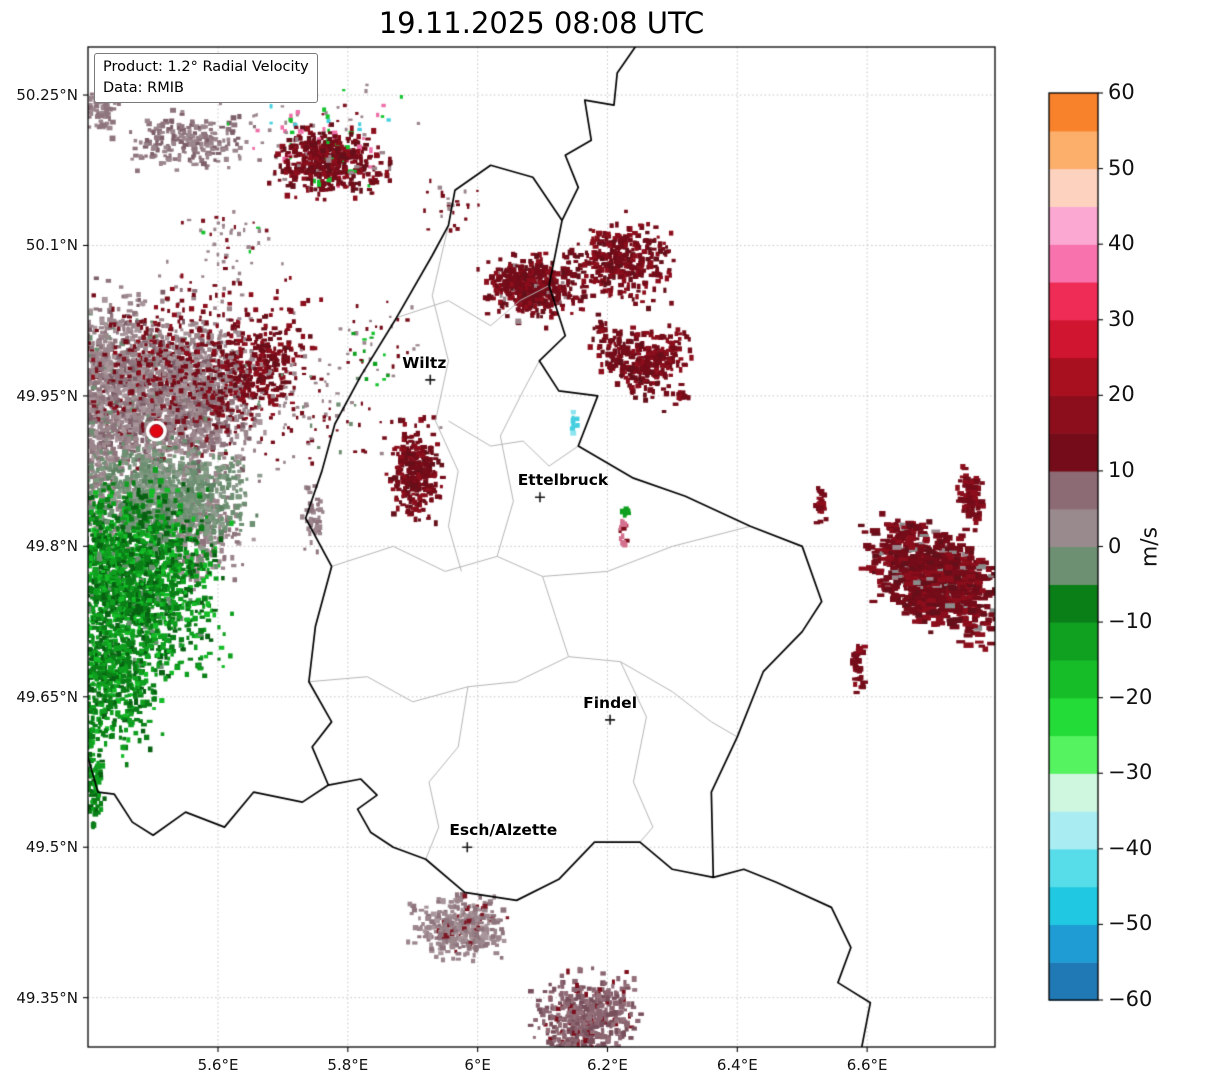 The height and width of the screenshot is (1081, 1207). What do you see at coordinates (1130, 999) in the screenshot?
I see `colorbar-tick-label: −60` at bounding box center [1130, 999].